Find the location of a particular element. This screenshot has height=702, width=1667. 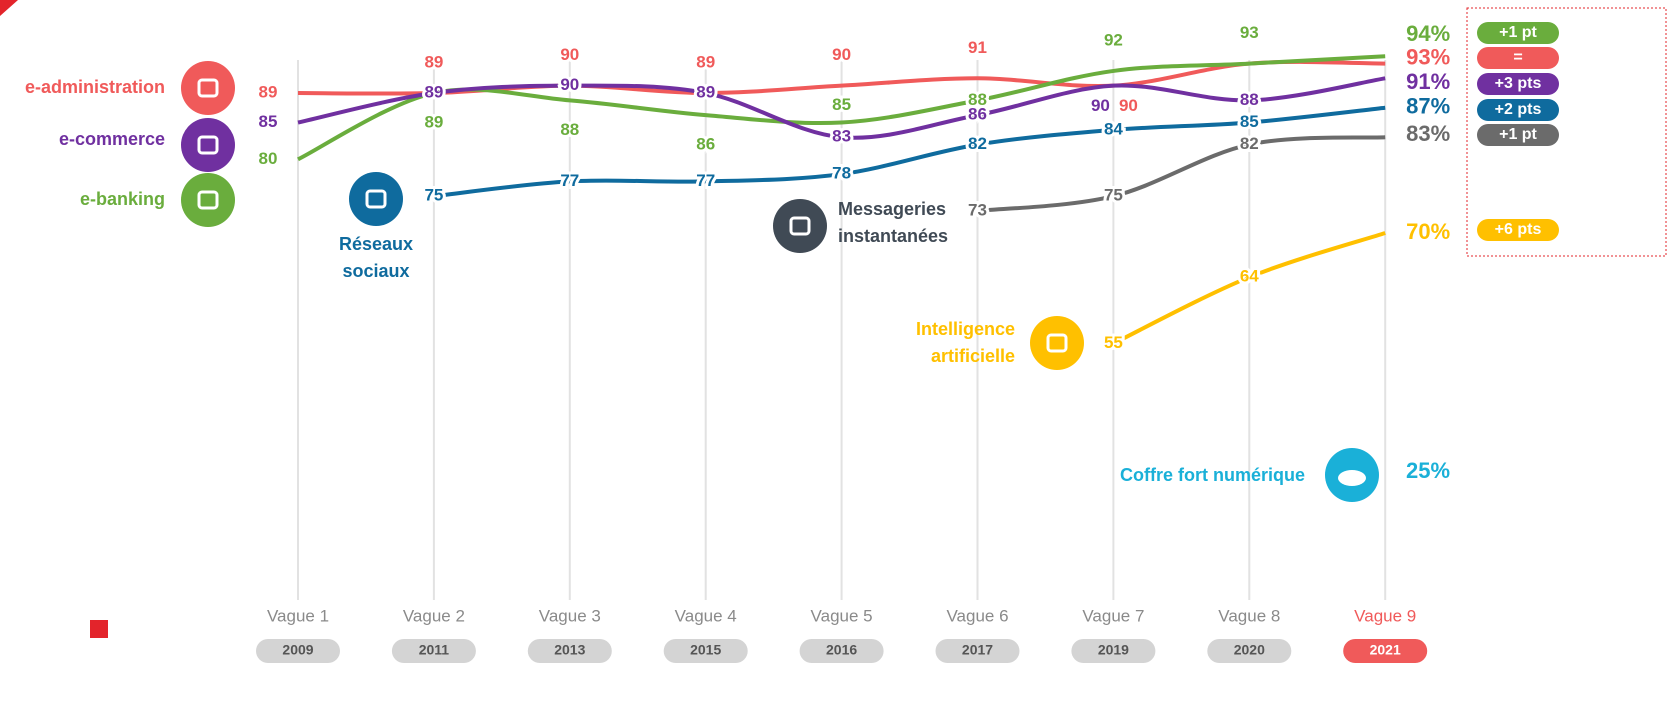

value-label: 91% is located at coordinates (1428, 81).